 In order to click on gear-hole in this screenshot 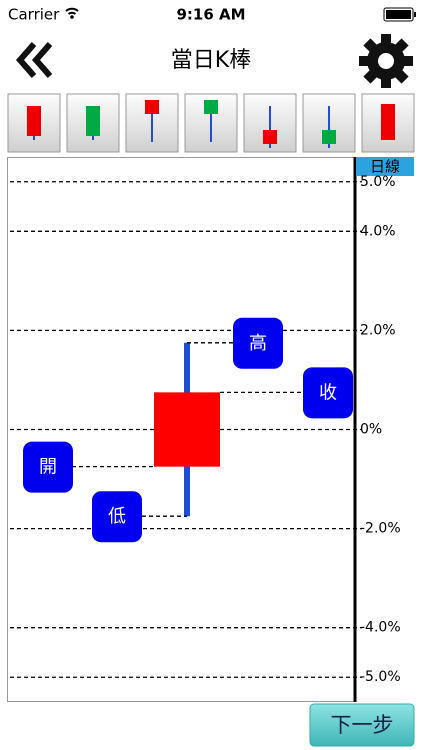, I will do `click(386, 61)`.